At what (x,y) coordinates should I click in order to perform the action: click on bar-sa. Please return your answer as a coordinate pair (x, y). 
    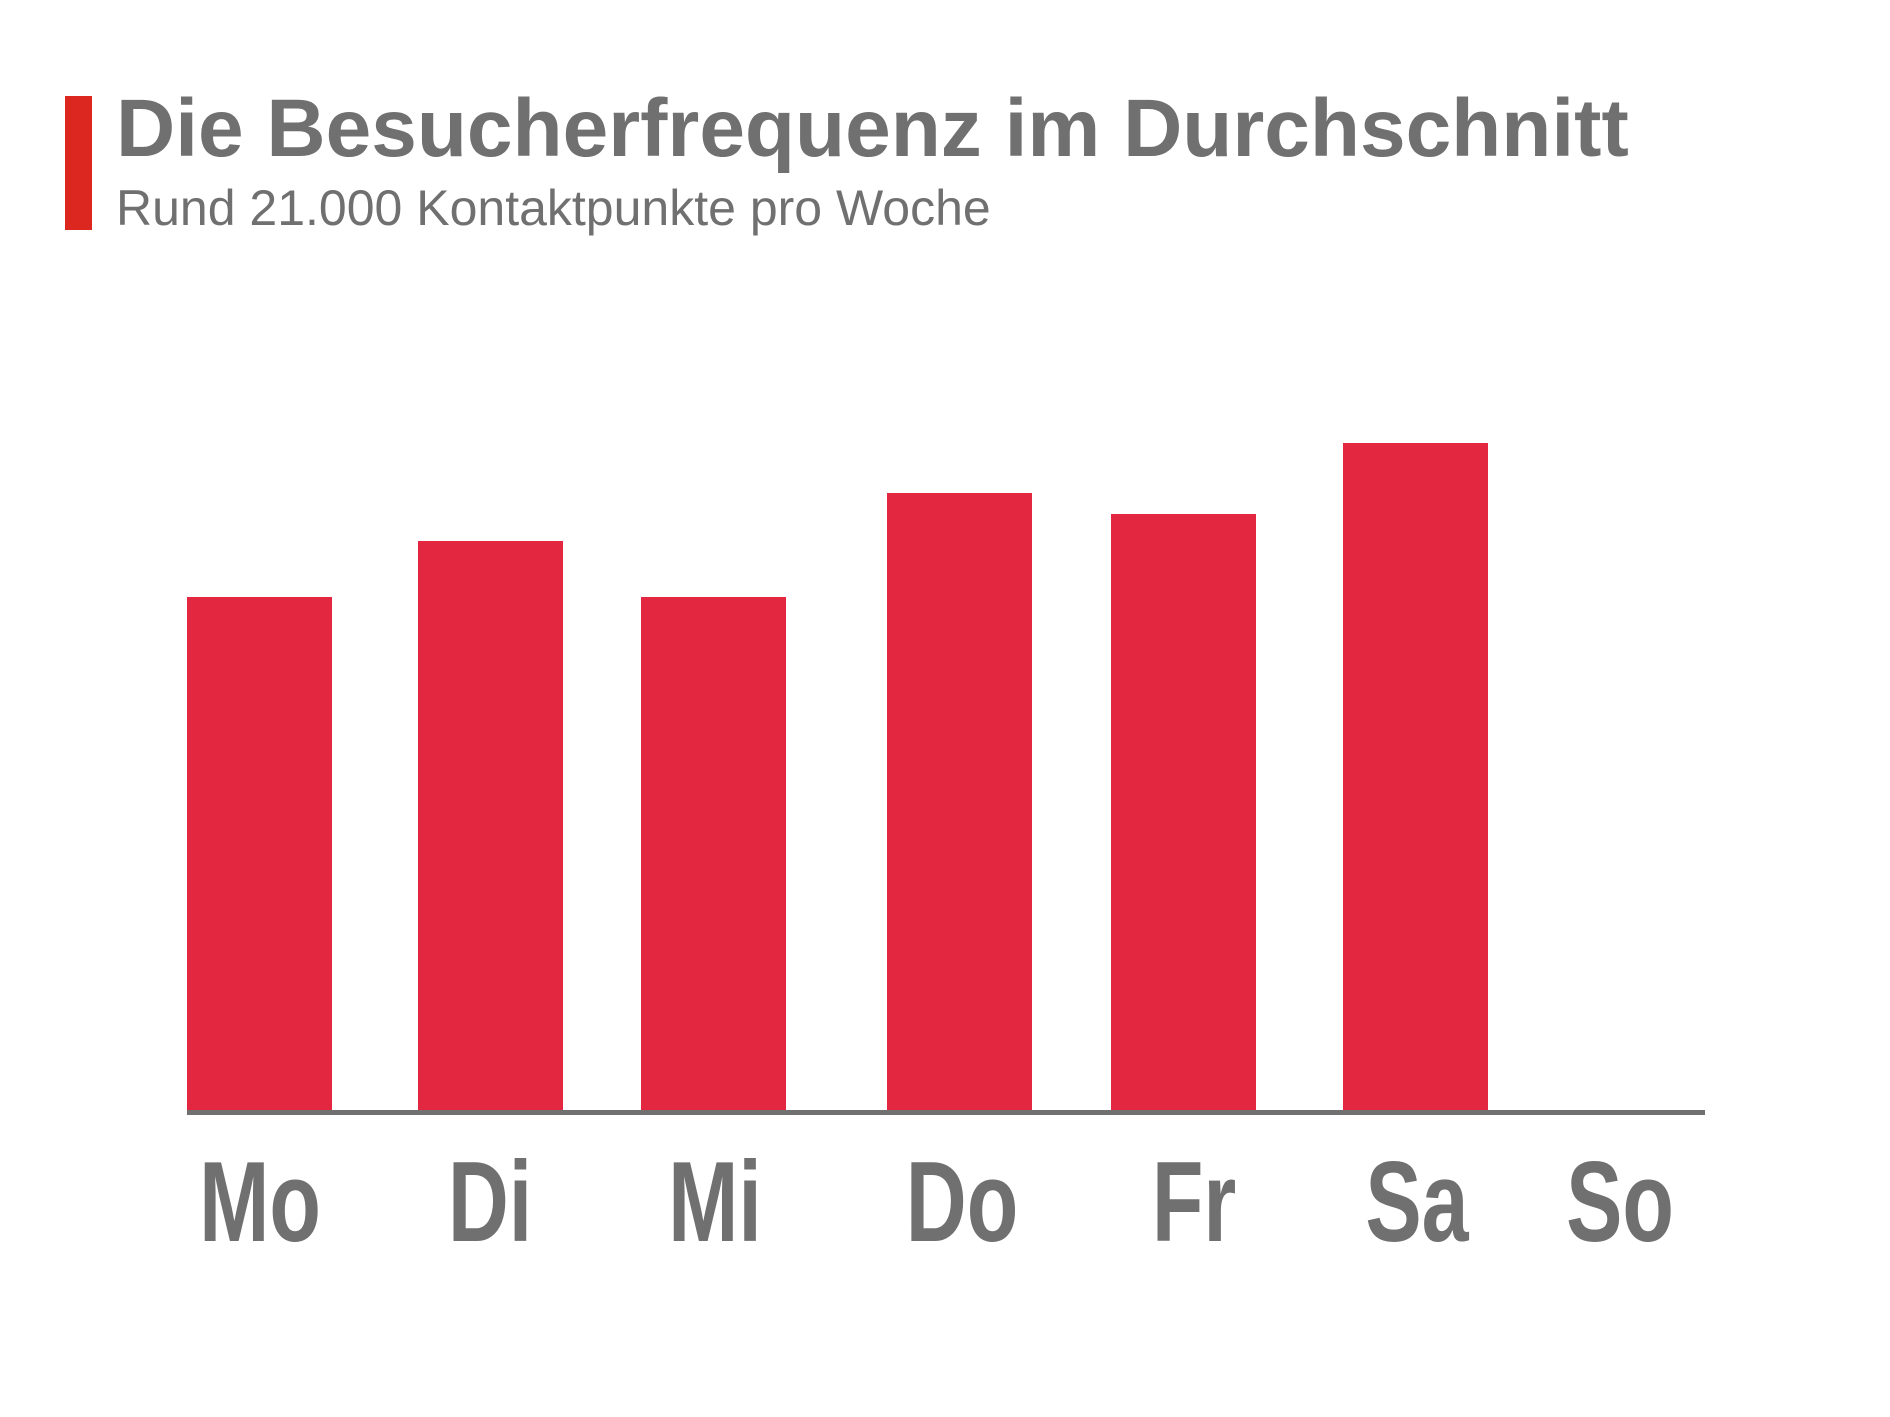
    Looking at the image, I should click on (1415, 776).